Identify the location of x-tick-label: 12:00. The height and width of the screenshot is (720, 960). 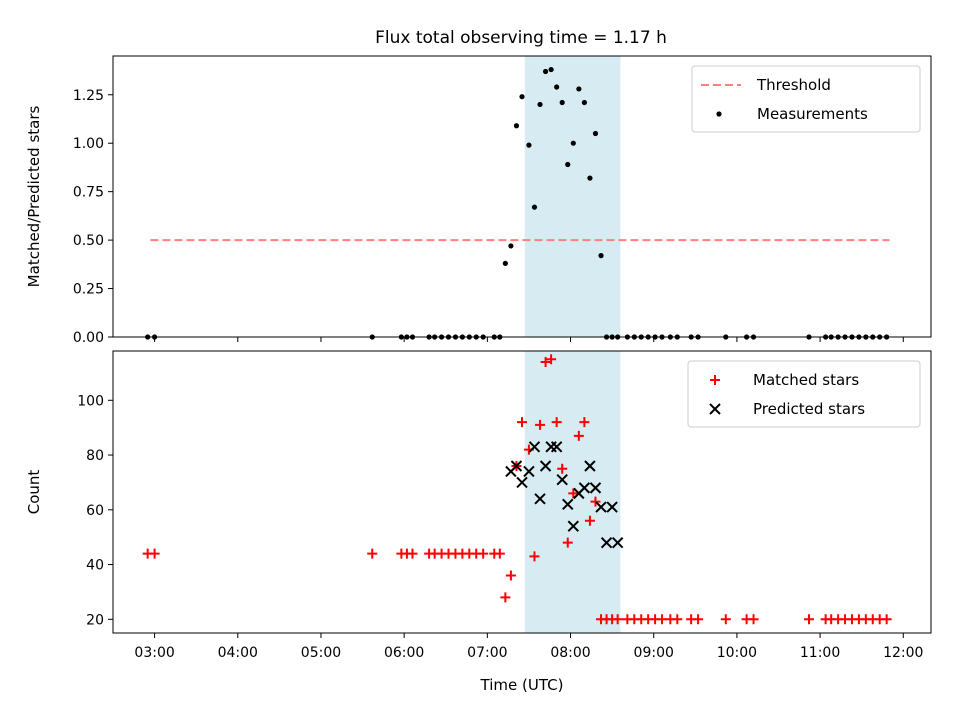
(903, 653).